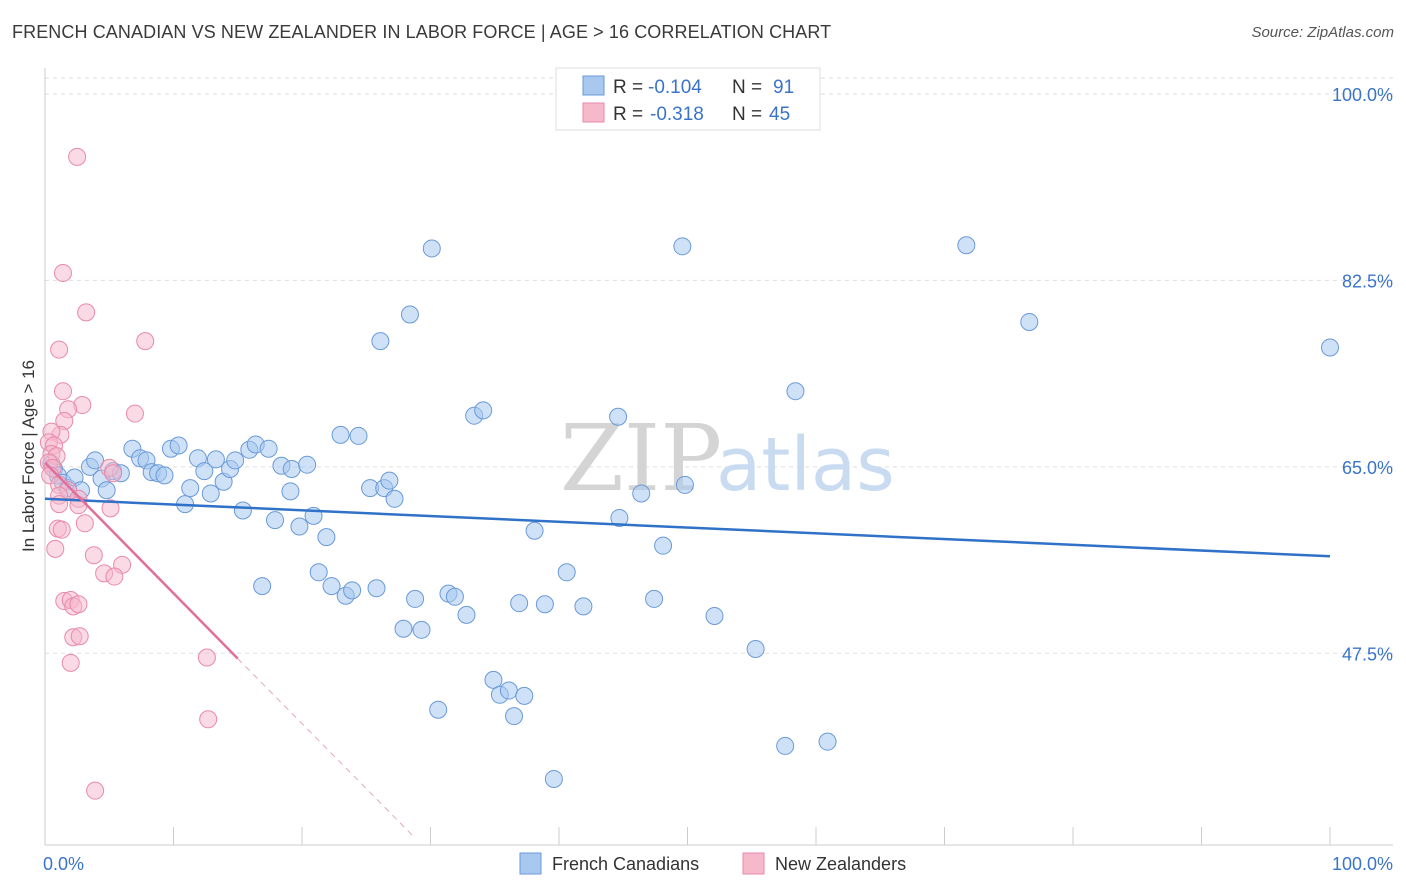  I want to click on x-tick-label-start: 0.0%, so click(63, 864).